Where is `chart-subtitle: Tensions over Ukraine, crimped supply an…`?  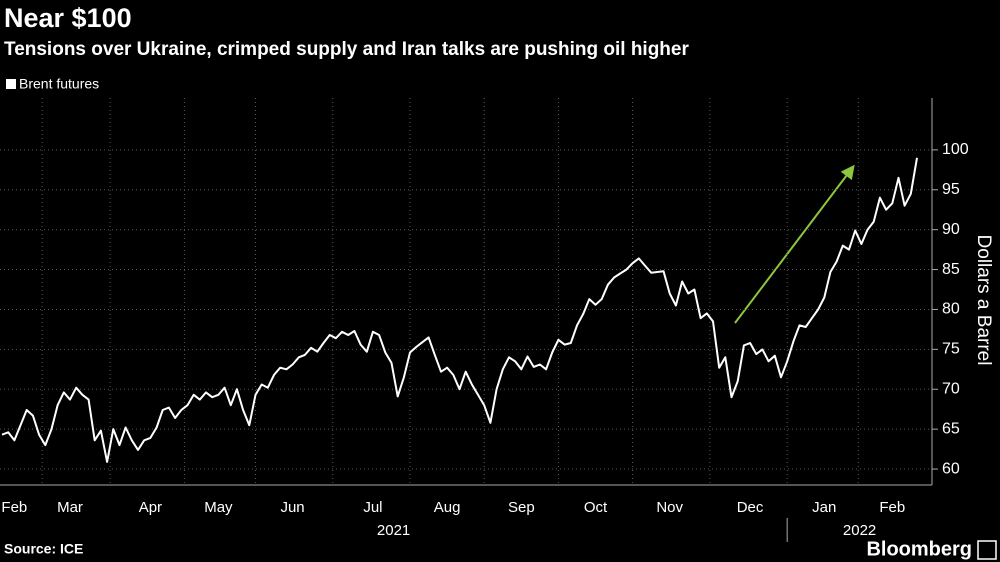
chart-subtitle: Tensions over Ukraine, crimped supply an… is located at coordinates (346, 49).